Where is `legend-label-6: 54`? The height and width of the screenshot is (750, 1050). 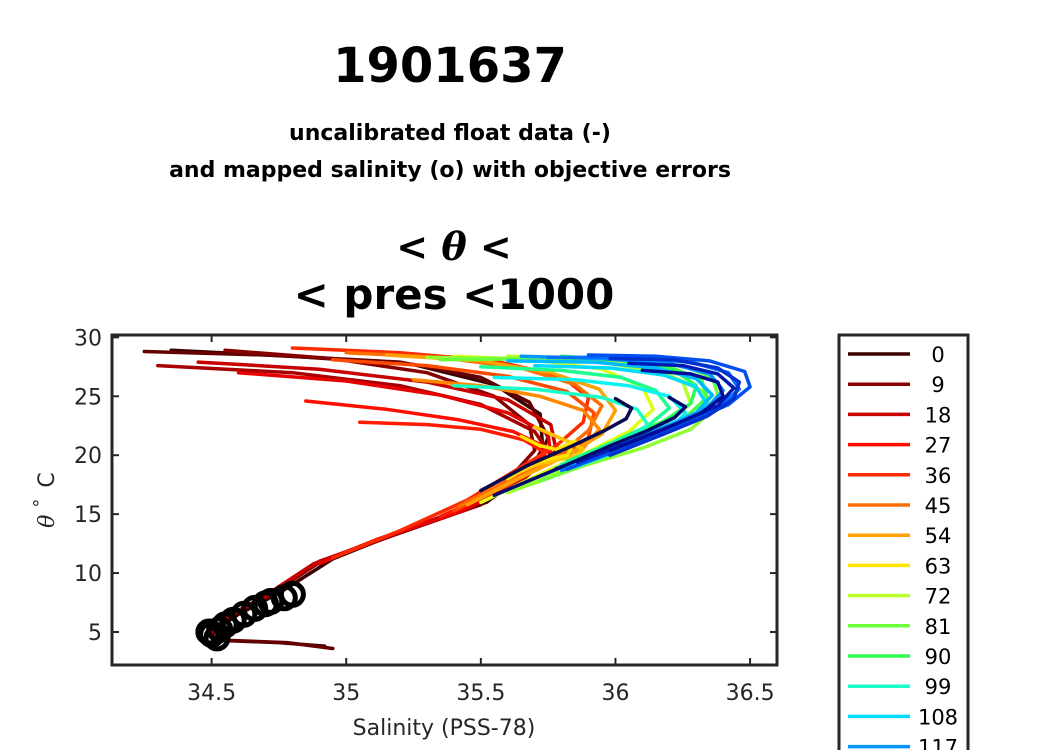
legend-label-6: 54 is located at coordinates (938, 536).